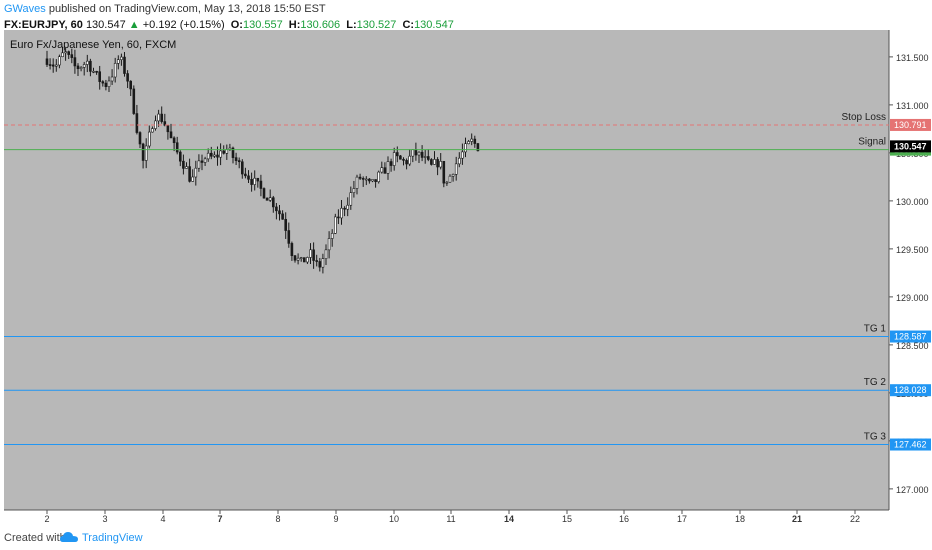 This screenshot has width=932, height=550. I want to click on price-badge-label: 127.462, so click(910, 445).